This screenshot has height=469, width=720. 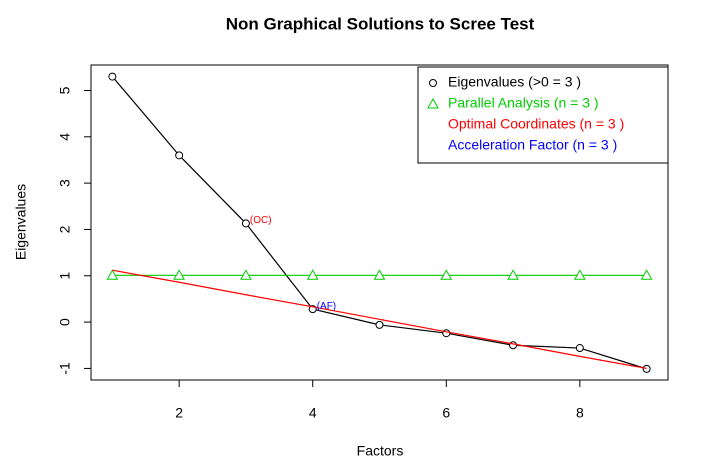 What do you see at coordinates (65, 276) in the screenshot?
I see `y-tick-label: 1` at bounding box center [65, 276].